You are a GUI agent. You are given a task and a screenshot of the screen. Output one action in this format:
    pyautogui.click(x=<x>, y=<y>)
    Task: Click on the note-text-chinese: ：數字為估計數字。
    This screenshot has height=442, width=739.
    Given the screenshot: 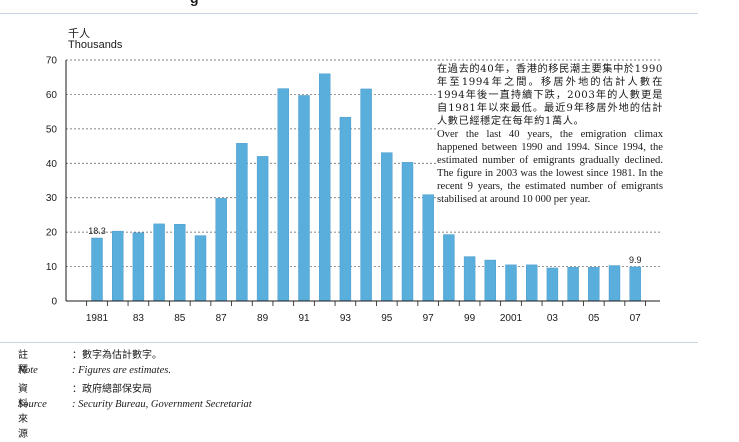 What is the action you would take?
    pyautogui.click(x=117, y=355)
    